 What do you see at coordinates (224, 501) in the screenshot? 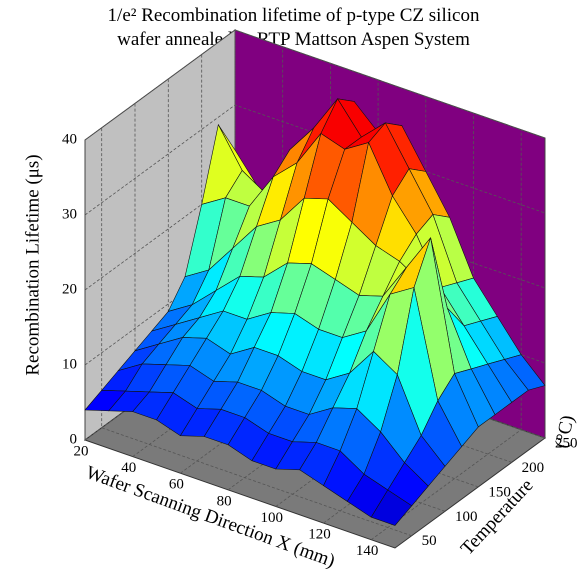
I see `x-tick-label: 80` at bounding box center [224, 501].